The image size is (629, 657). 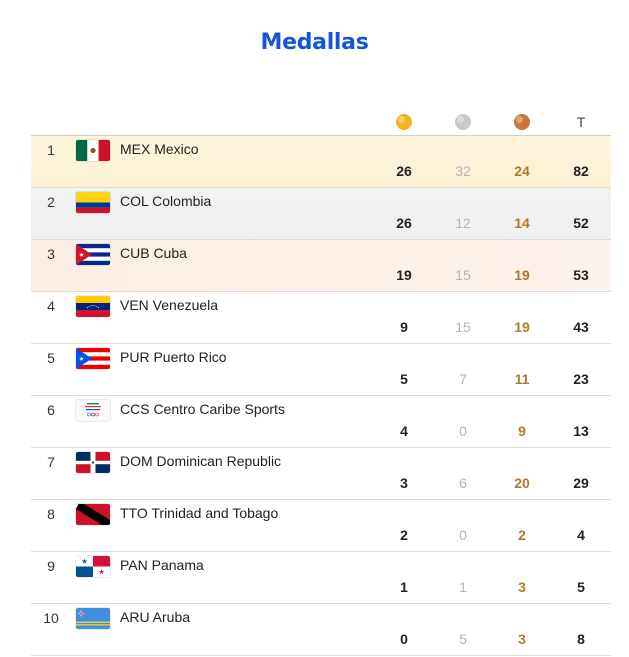 What do you see at coordinates (522, 171) in the screenshot?
I see `bronze-count: 24` at bounding box center [522, 171].